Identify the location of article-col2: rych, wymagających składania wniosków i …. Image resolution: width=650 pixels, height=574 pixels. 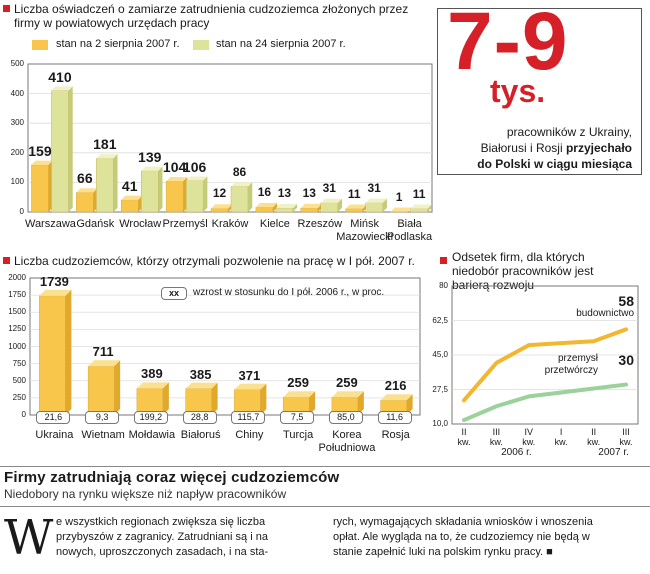
(490, 537).